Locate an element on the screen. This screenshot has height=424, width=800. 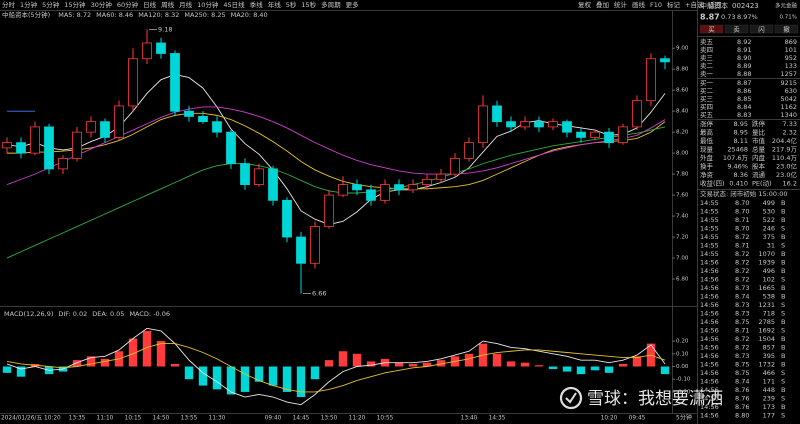
stat-label: PE(动) is located at coordinates (762, 184).